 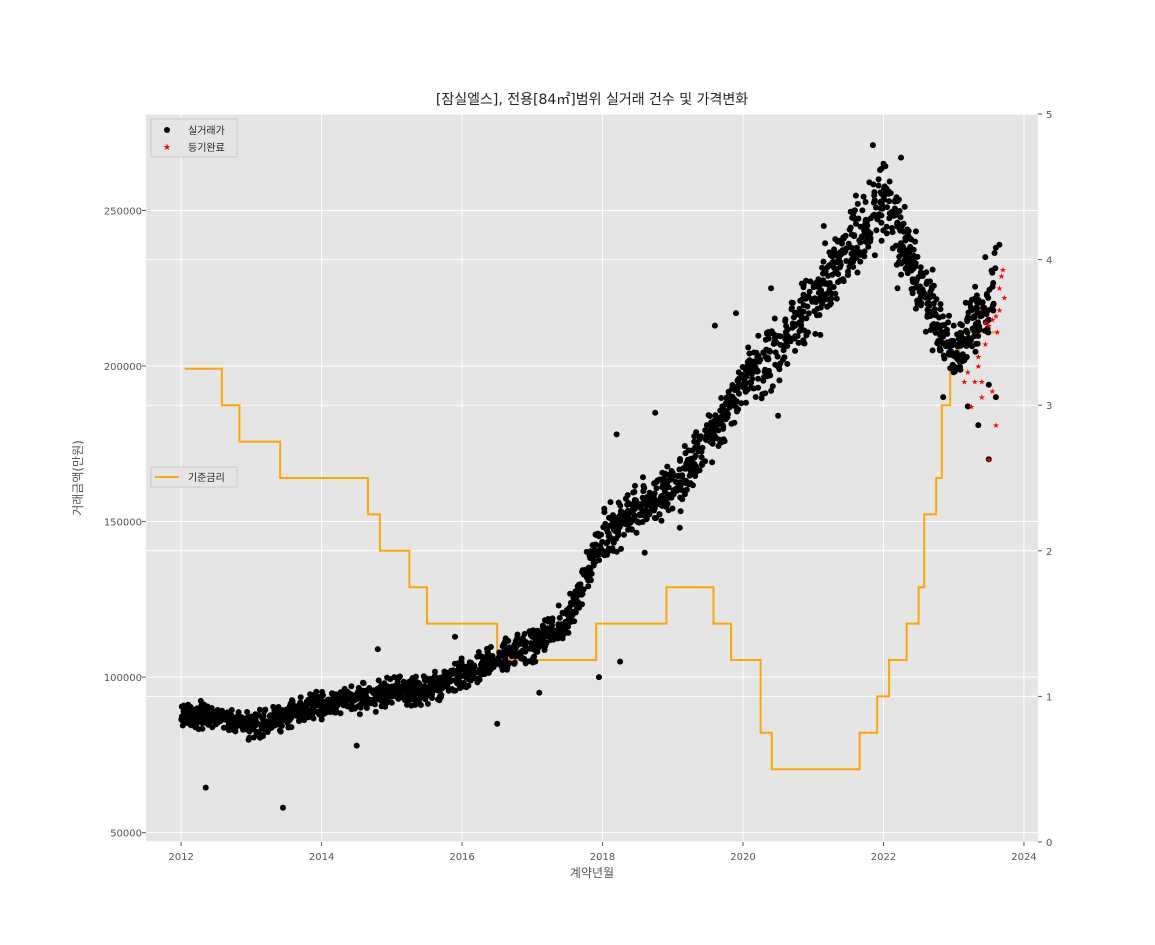 I want to click on legend-top-box, so click(x=194, y=138).